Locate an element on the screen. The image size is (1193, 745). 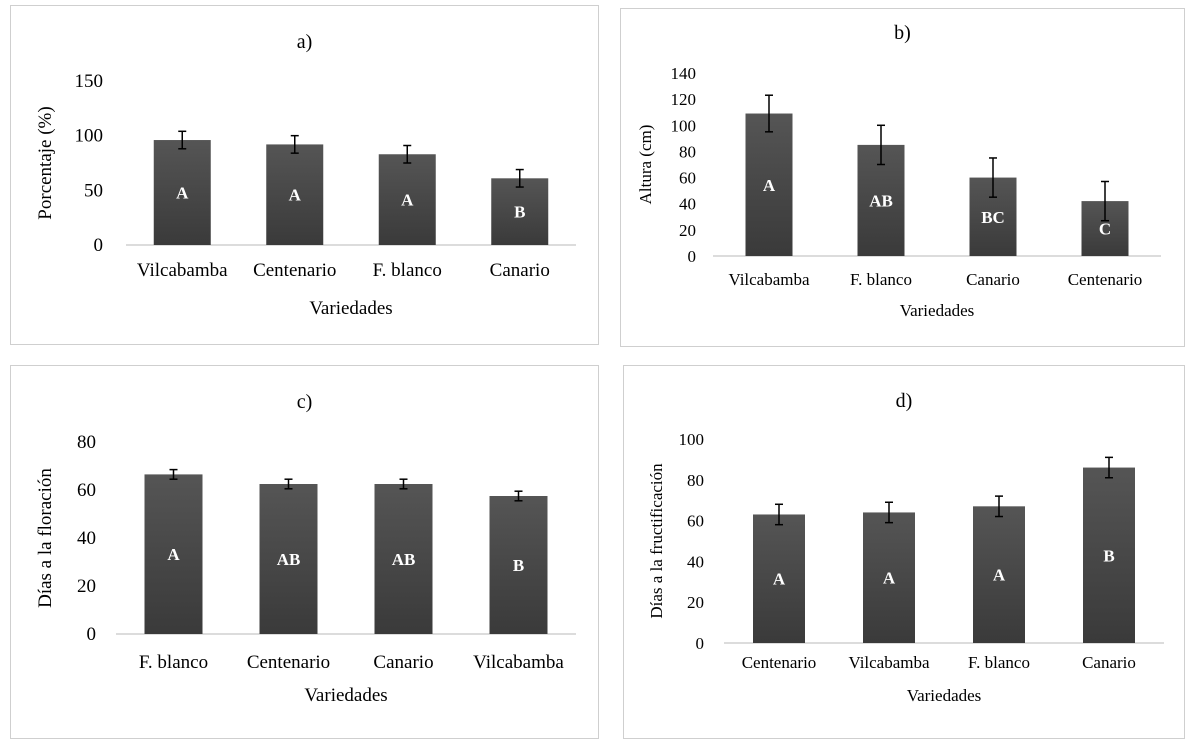
y-axis-label: Altura (cm) is located at coordinates (645, 165).